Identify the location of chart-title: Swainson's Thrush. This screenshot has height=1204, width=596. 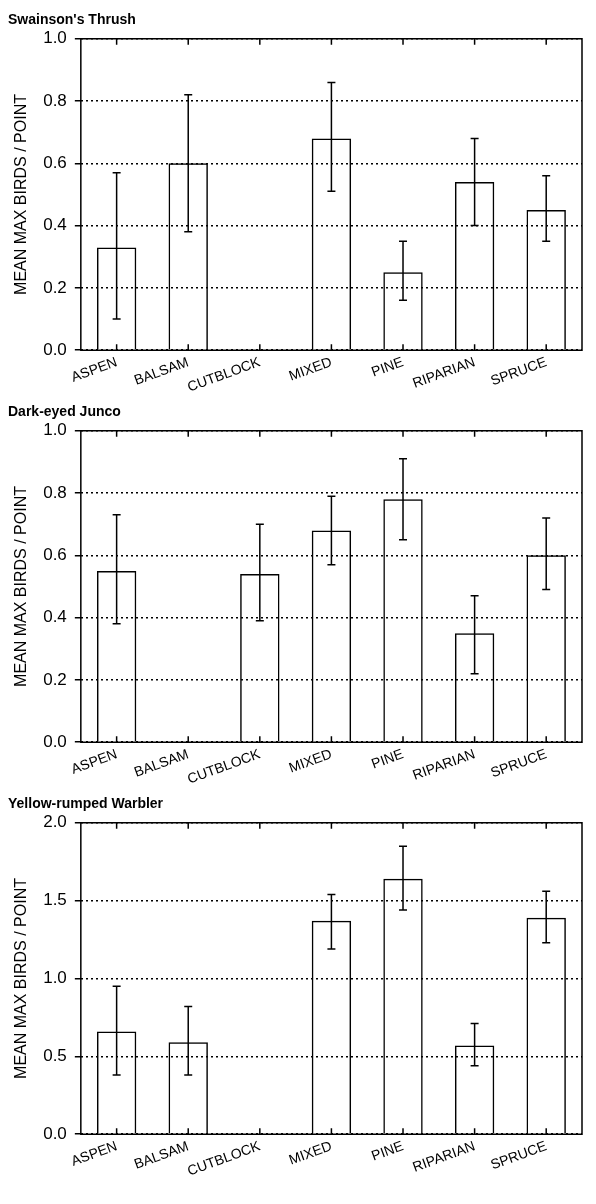
(72, 19).